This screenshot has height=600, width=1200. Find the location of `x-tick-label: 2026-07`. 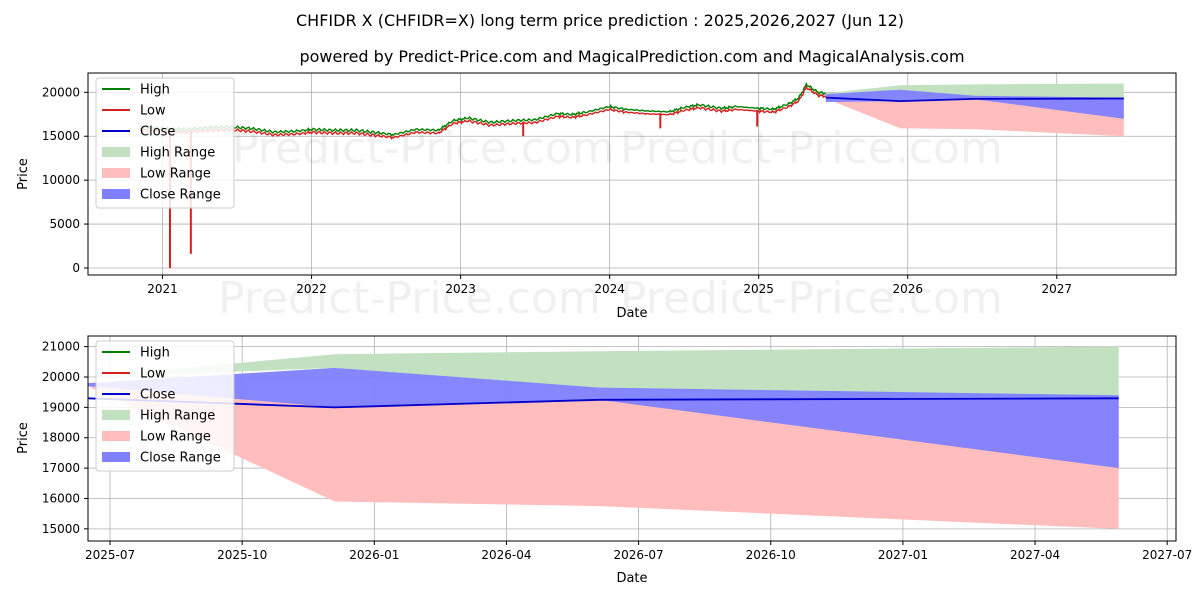

x-tick-label: 2026-07 is located at coordinates (639, 555).